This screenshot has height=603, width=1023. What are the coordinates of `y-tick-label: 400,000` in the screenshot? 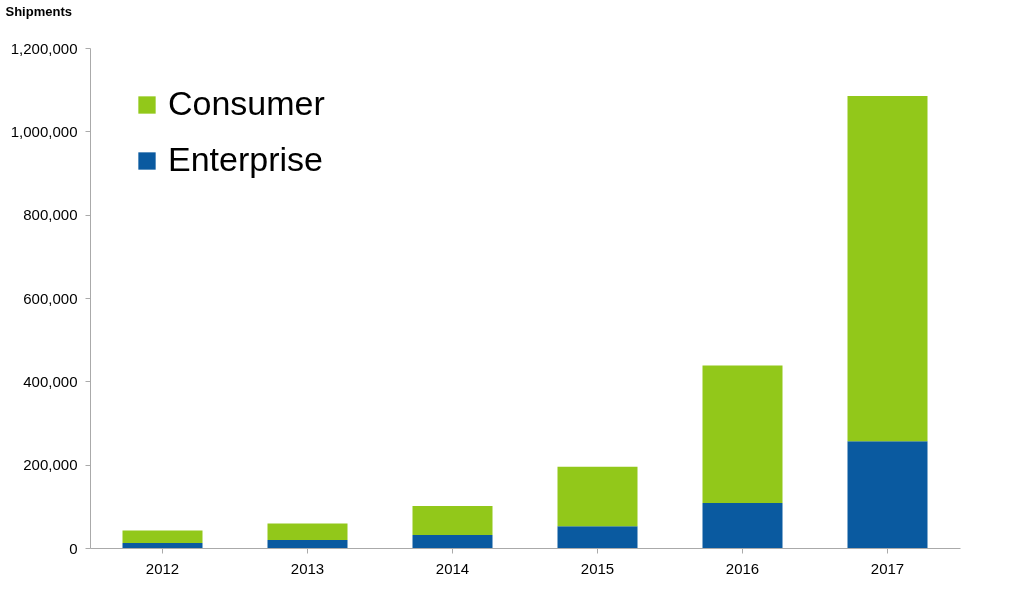 It's located at (50, 381).